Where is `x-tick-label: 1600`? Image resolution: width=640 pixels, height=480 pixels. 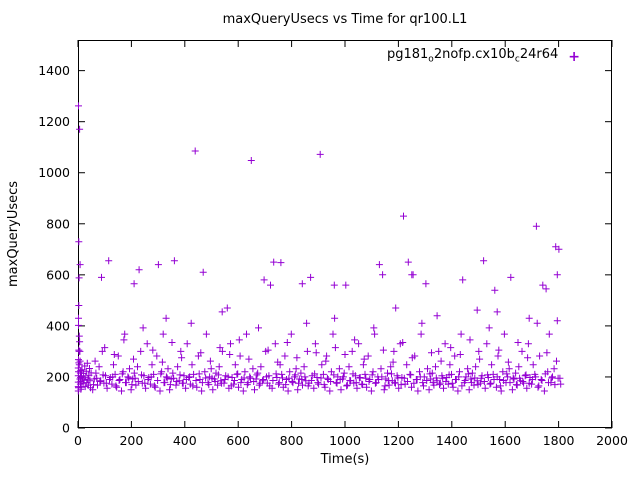
x-tick-label: 1600 is located at coordinates (505, 440).